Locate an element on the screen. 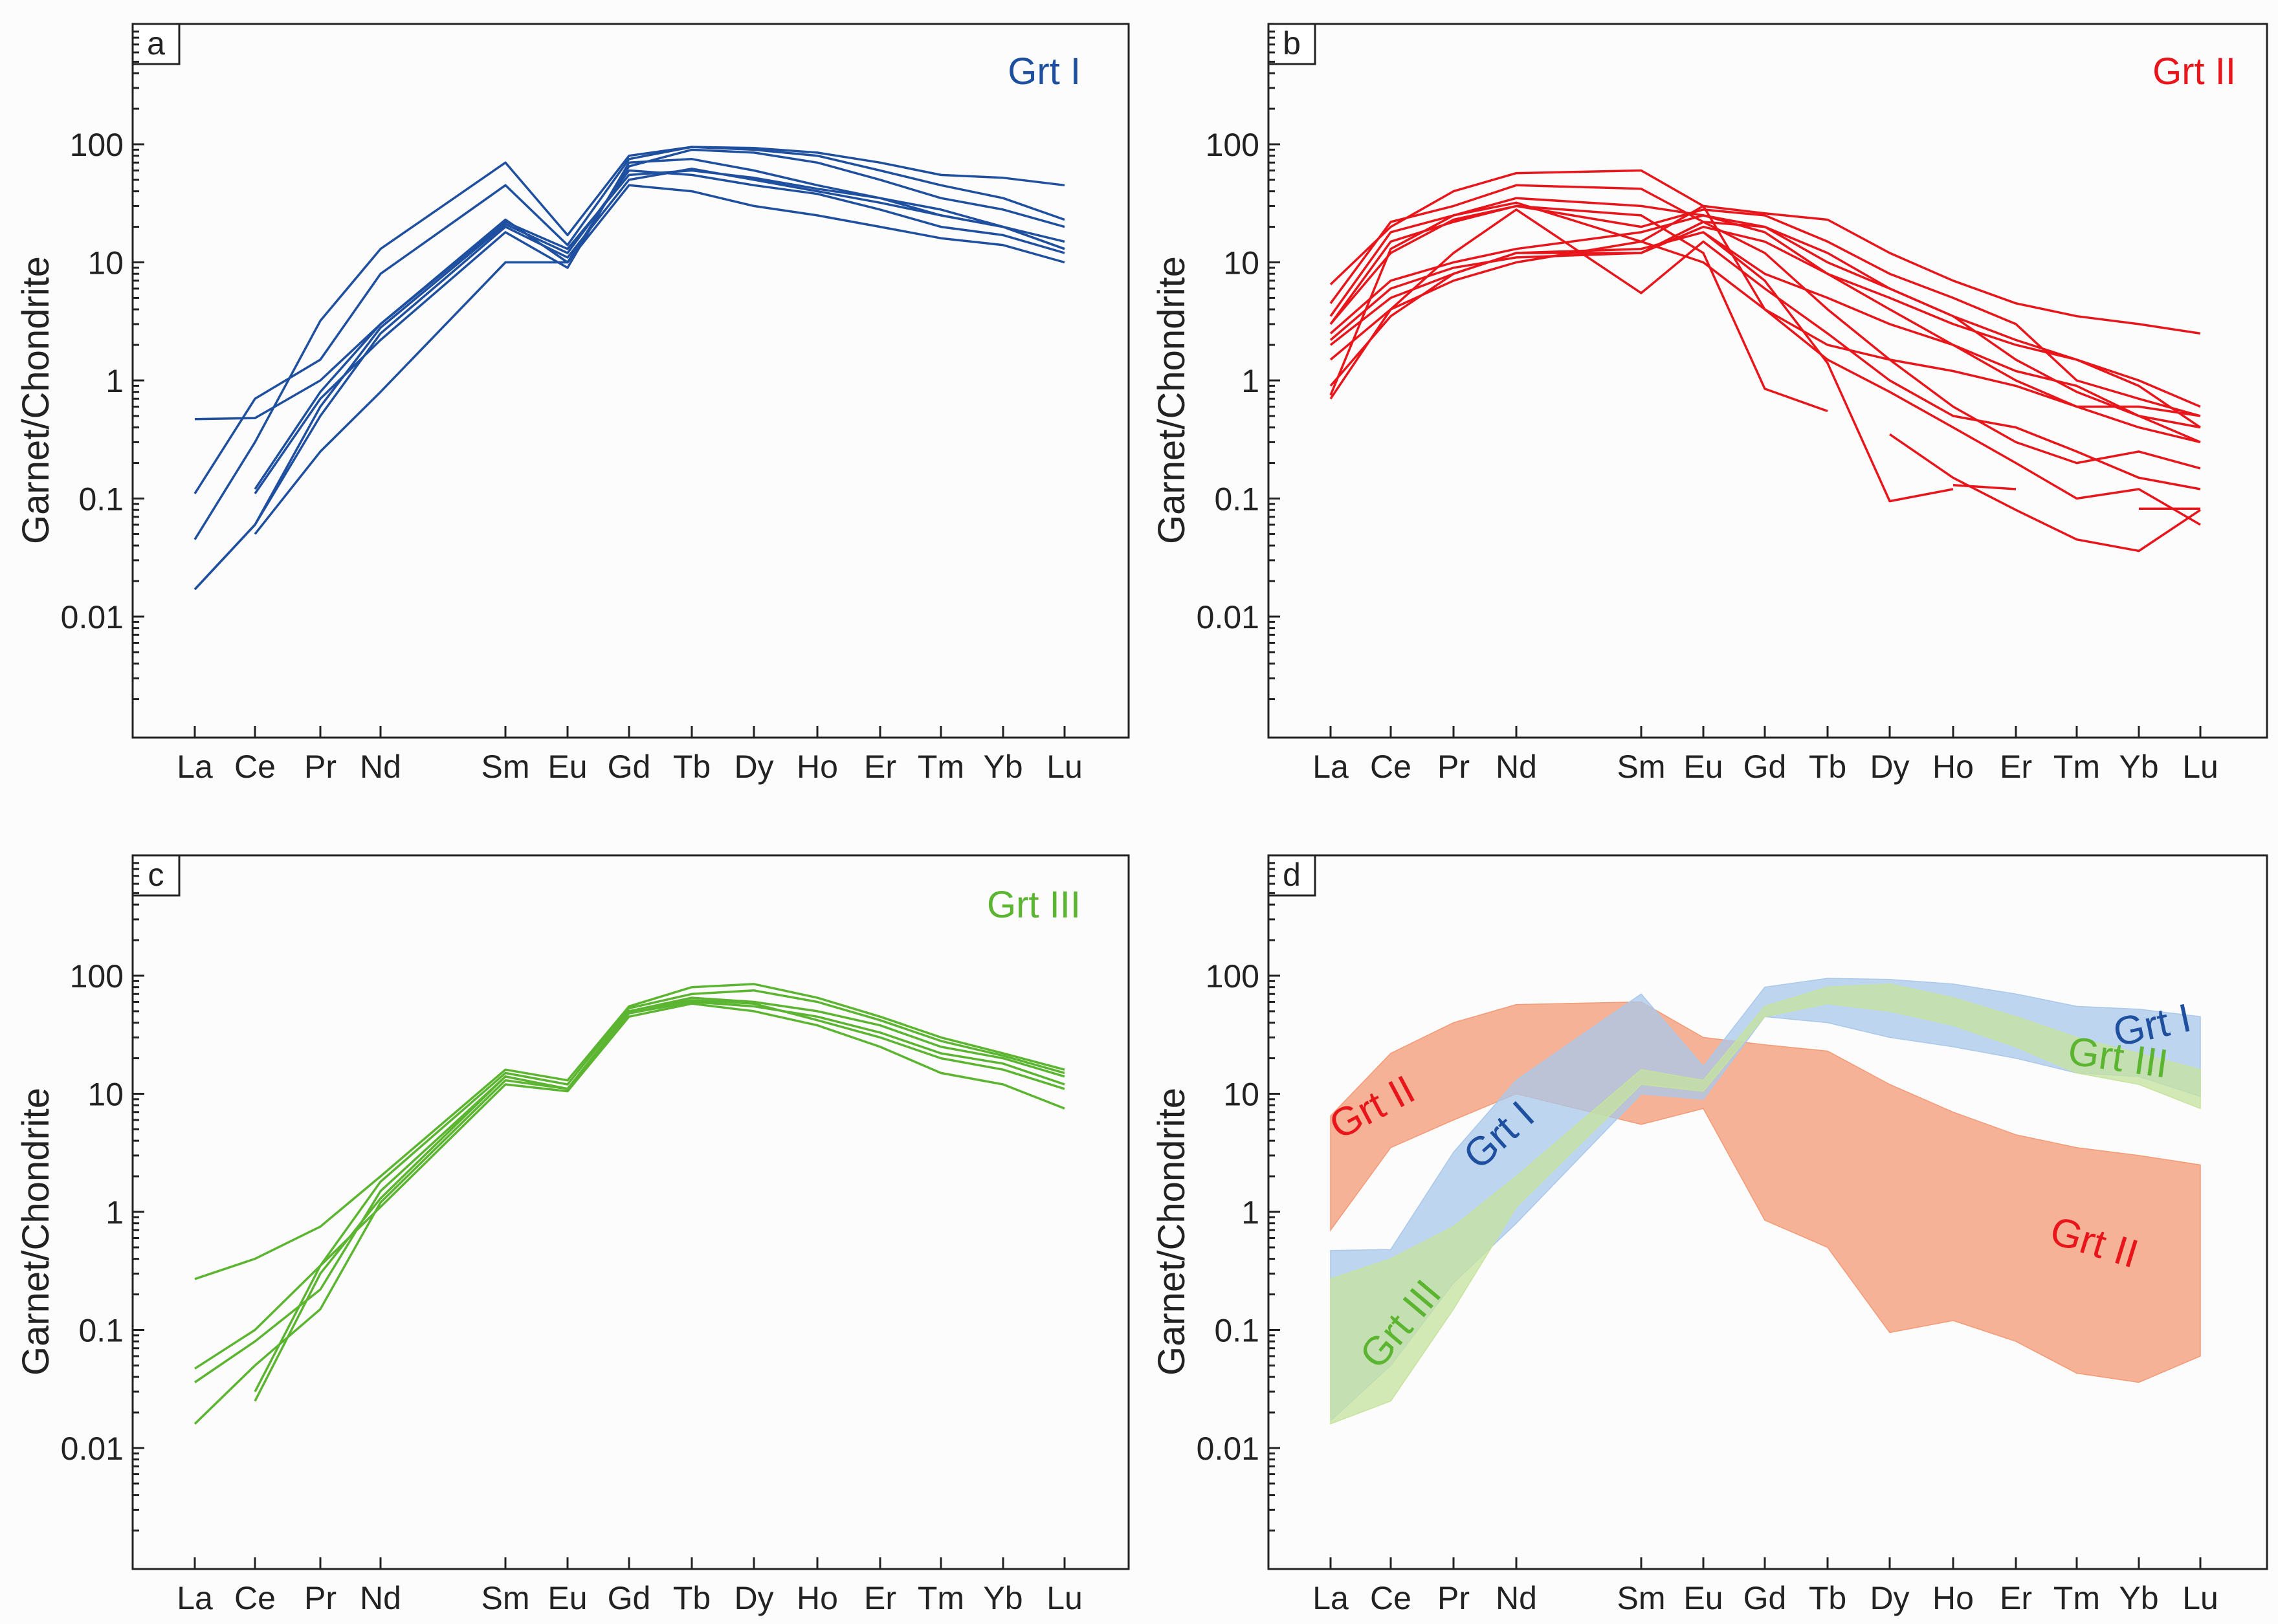 This screenshot has width=2278, height=1624. panel-letter-box is located at coordinates (156, 876).